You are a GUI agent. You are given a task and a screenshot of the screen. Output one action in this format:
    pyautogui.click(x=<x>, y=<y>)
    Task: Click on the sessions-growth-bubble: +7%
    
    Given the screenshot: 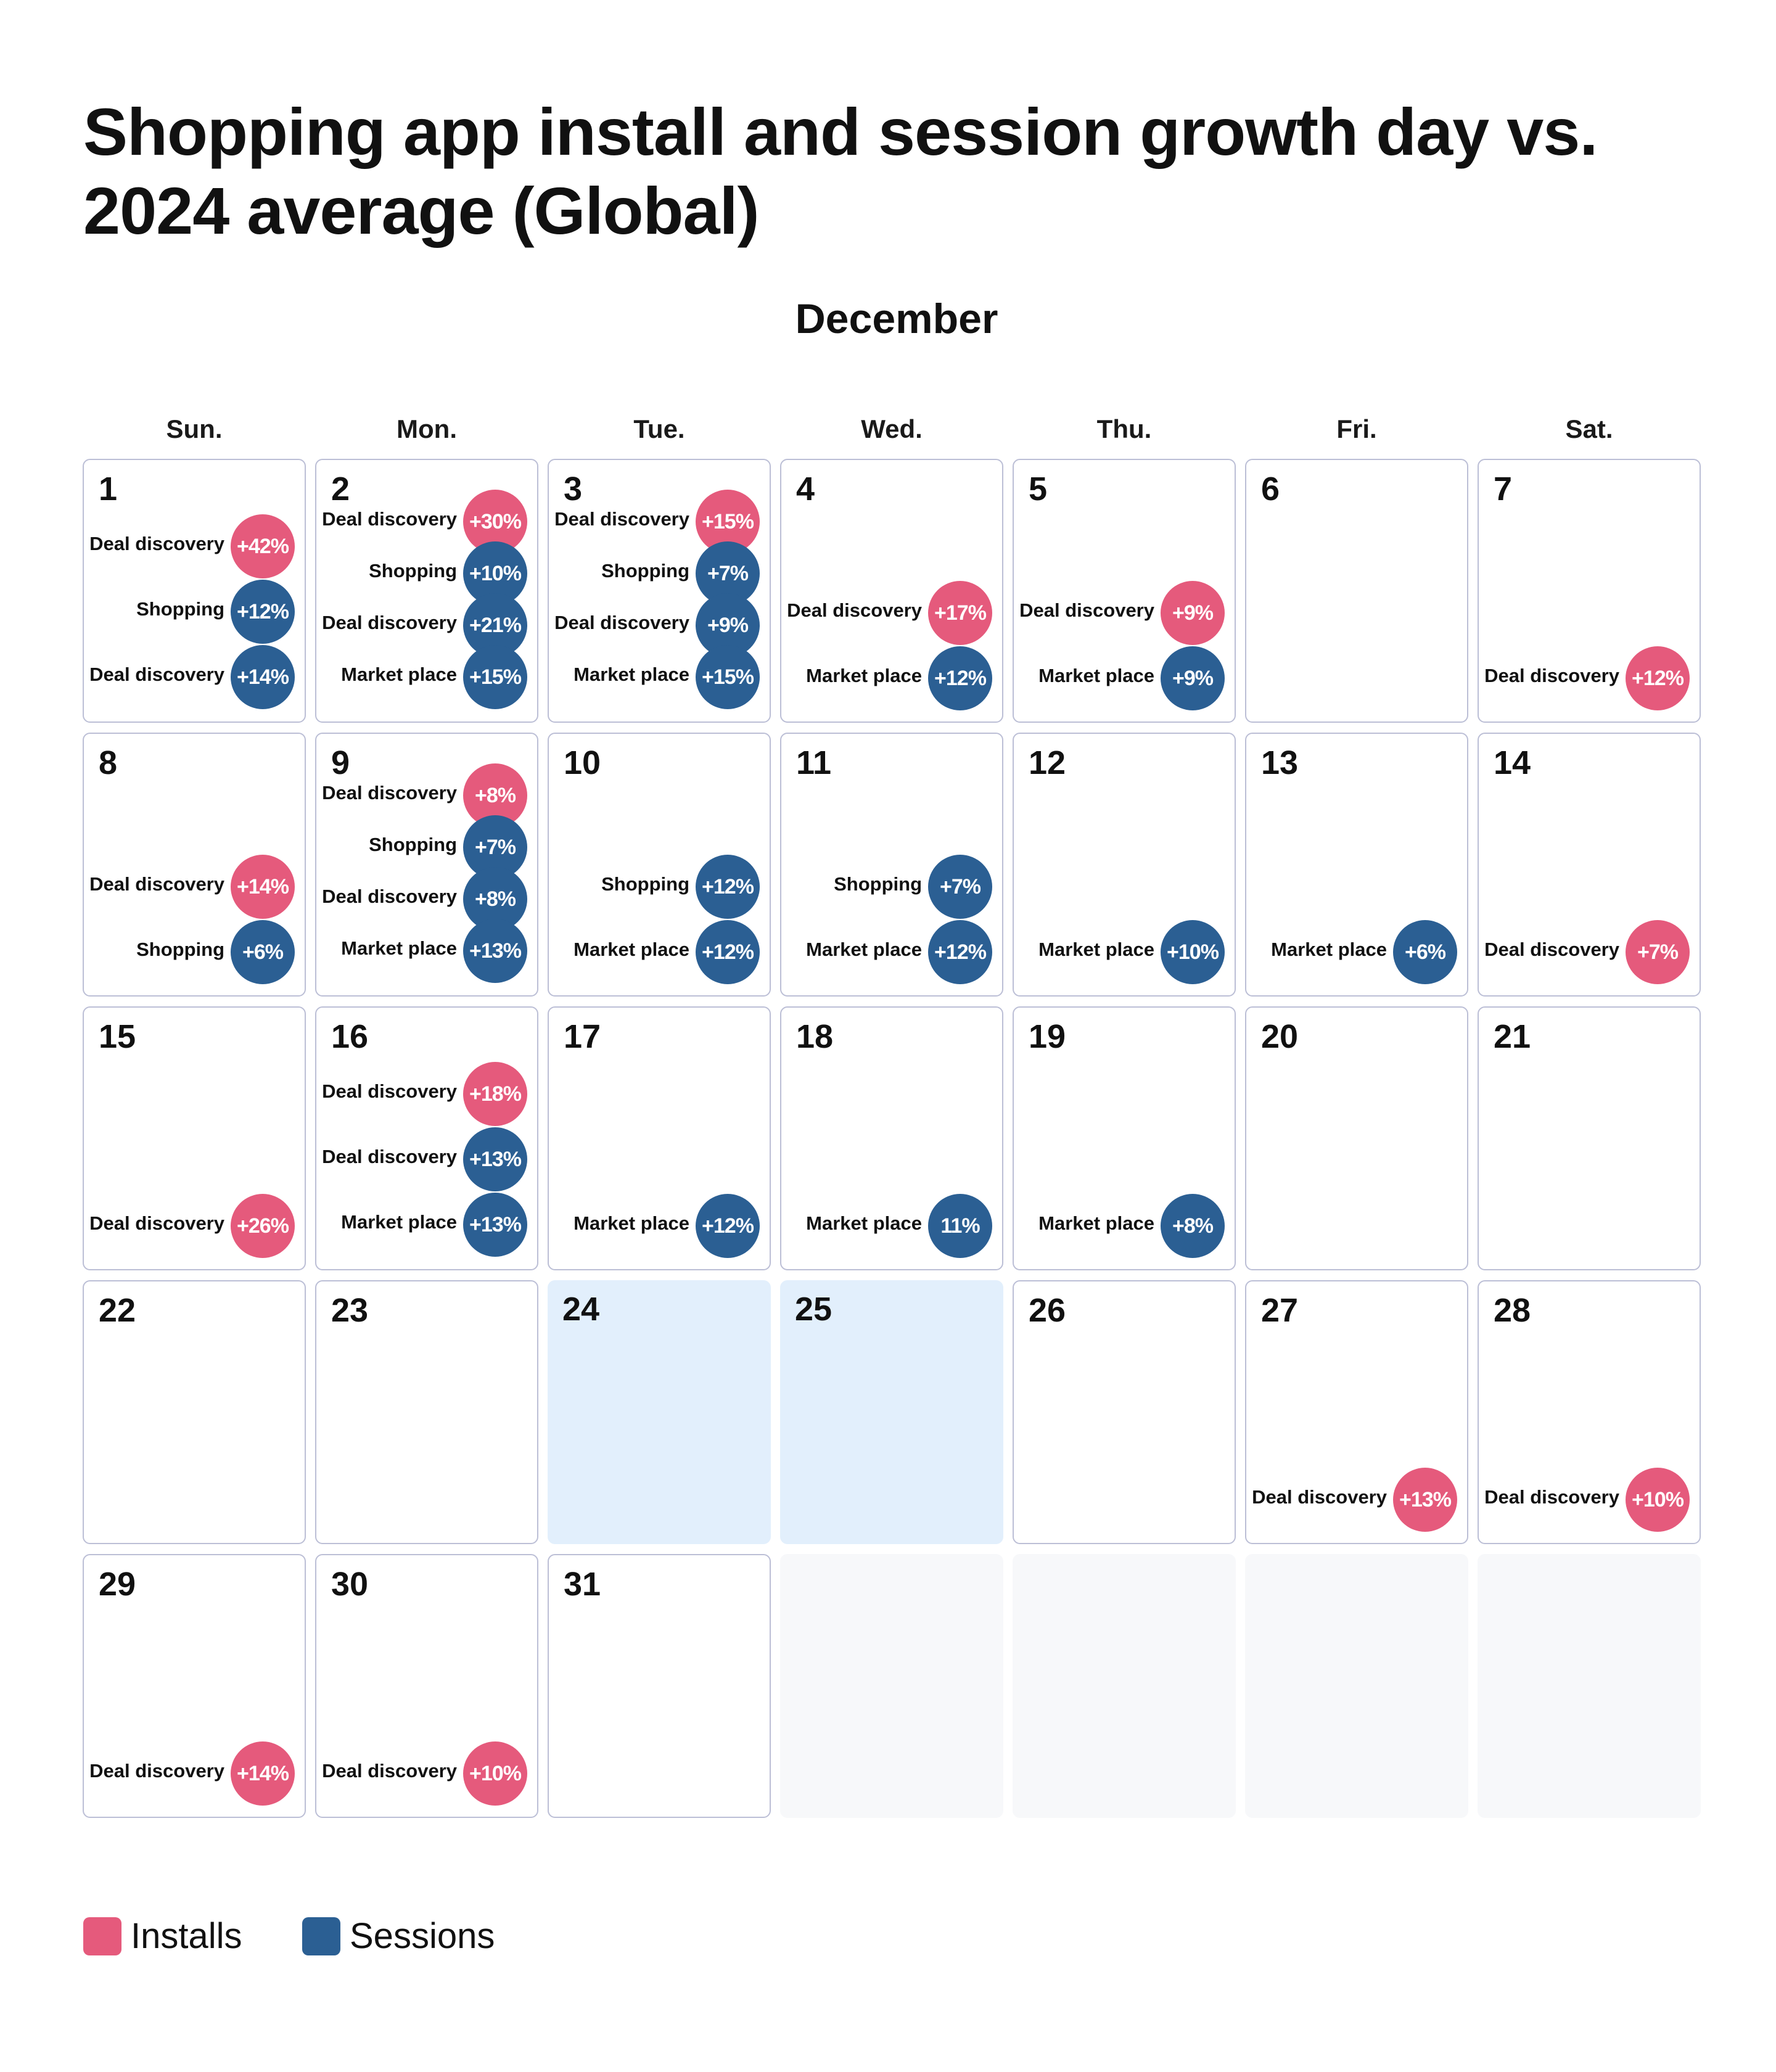 What is the action you would take?
    pyautogui.click(x=495, y=847)
    